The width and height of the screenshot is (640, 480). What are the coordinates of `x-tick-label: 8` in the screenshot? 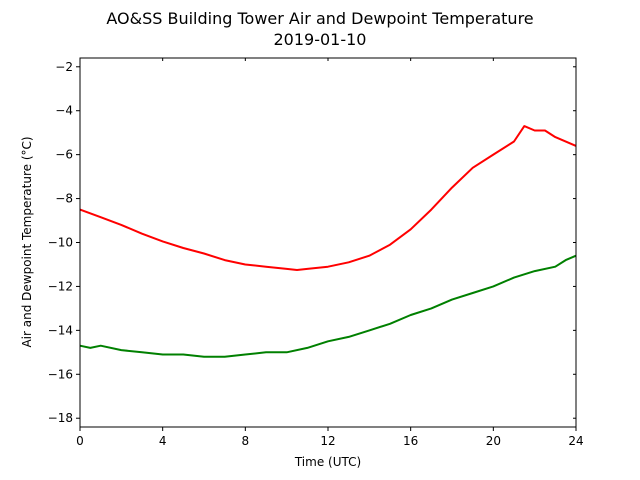 It's located at (246, 441).